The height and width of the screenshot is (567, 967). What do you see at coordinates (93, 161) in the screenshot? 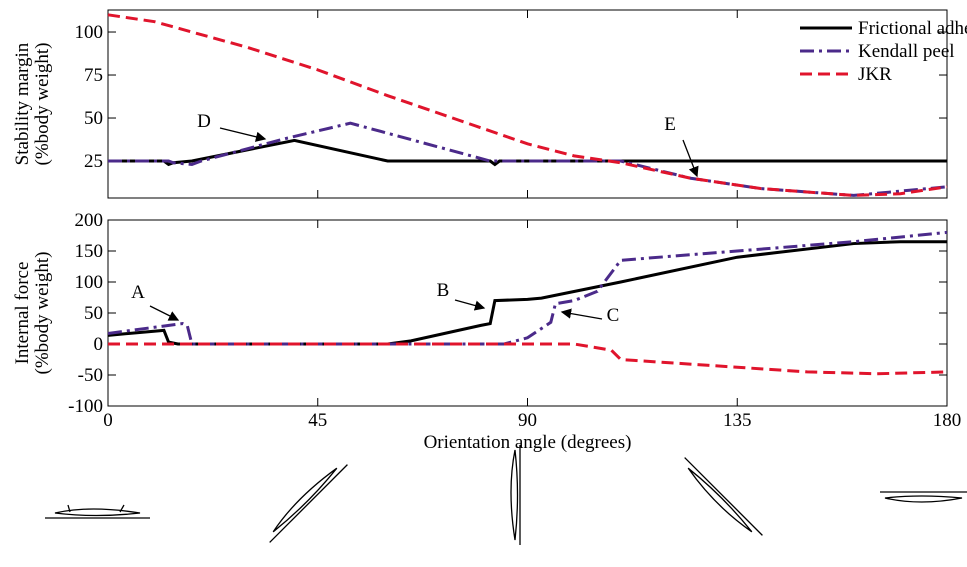
I see `y-tick-label: 25` at bounding box center [93, 161].